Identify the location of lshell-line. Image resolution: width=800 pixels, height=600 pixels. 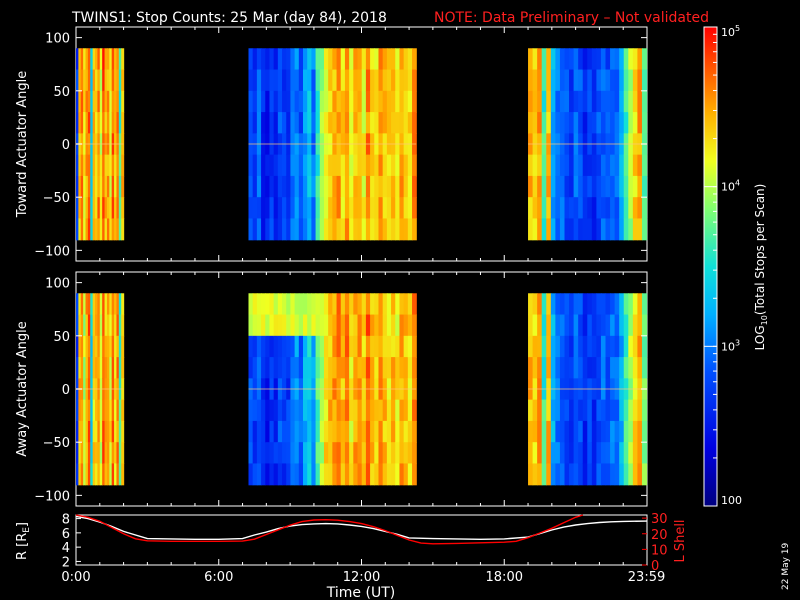
(329, 529).